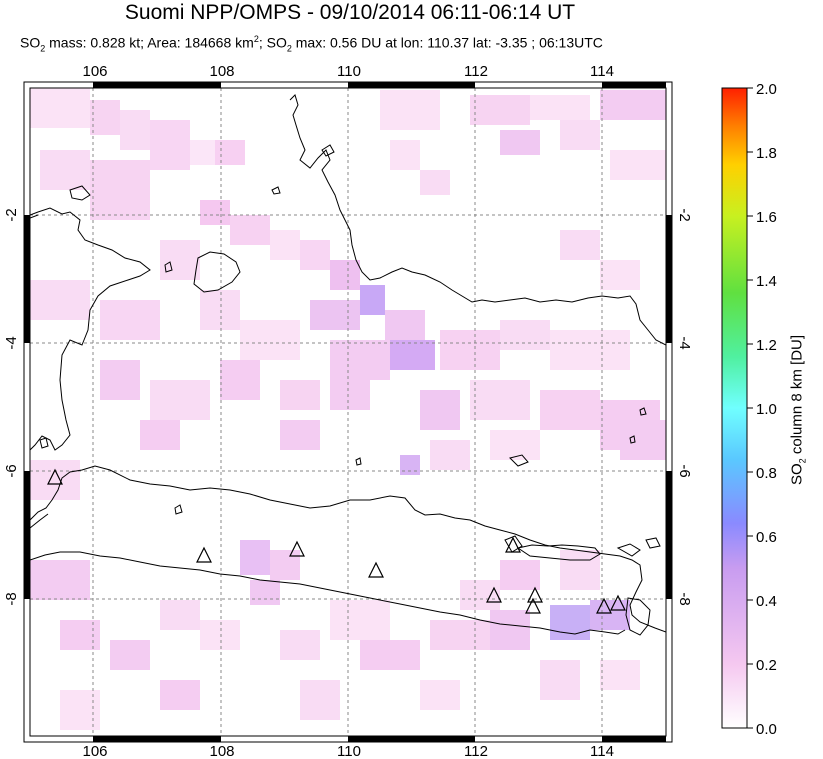  What do you see at coordinates (766, 153) in the screenshot?
I see `colorbar-tick-label: 1.8` at bounding box center [766, 153].